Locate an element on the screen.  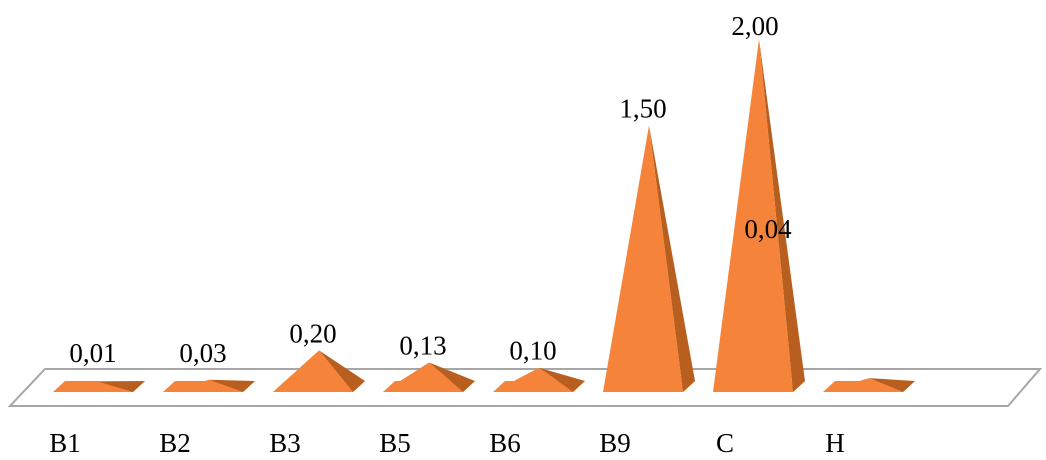
data-label: 0,03 is located at coordinates (202, 353).